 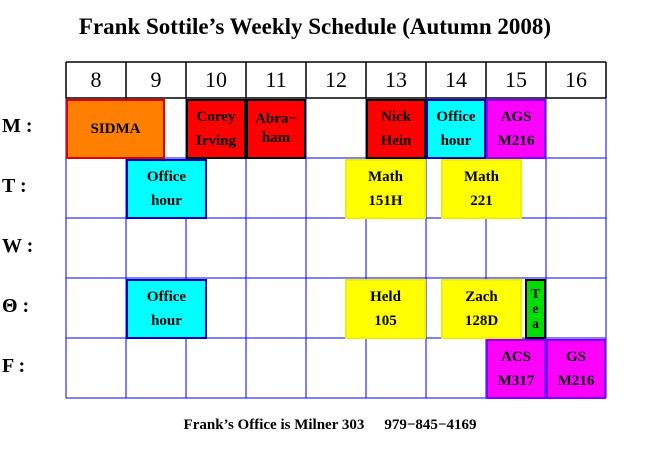 What do you see at coordinates (14, 186) in the screenshot?
I see `day-label-1: T :` at bounding box center [14, 186].